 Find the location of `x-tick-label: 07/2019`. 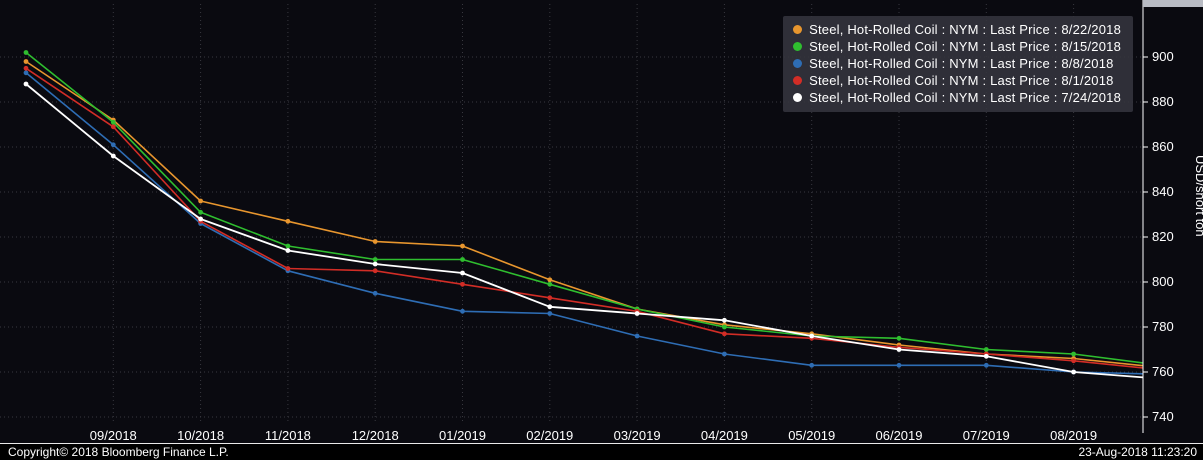

x-tick-label: 07/2019 is located at coordinates (986, 435).